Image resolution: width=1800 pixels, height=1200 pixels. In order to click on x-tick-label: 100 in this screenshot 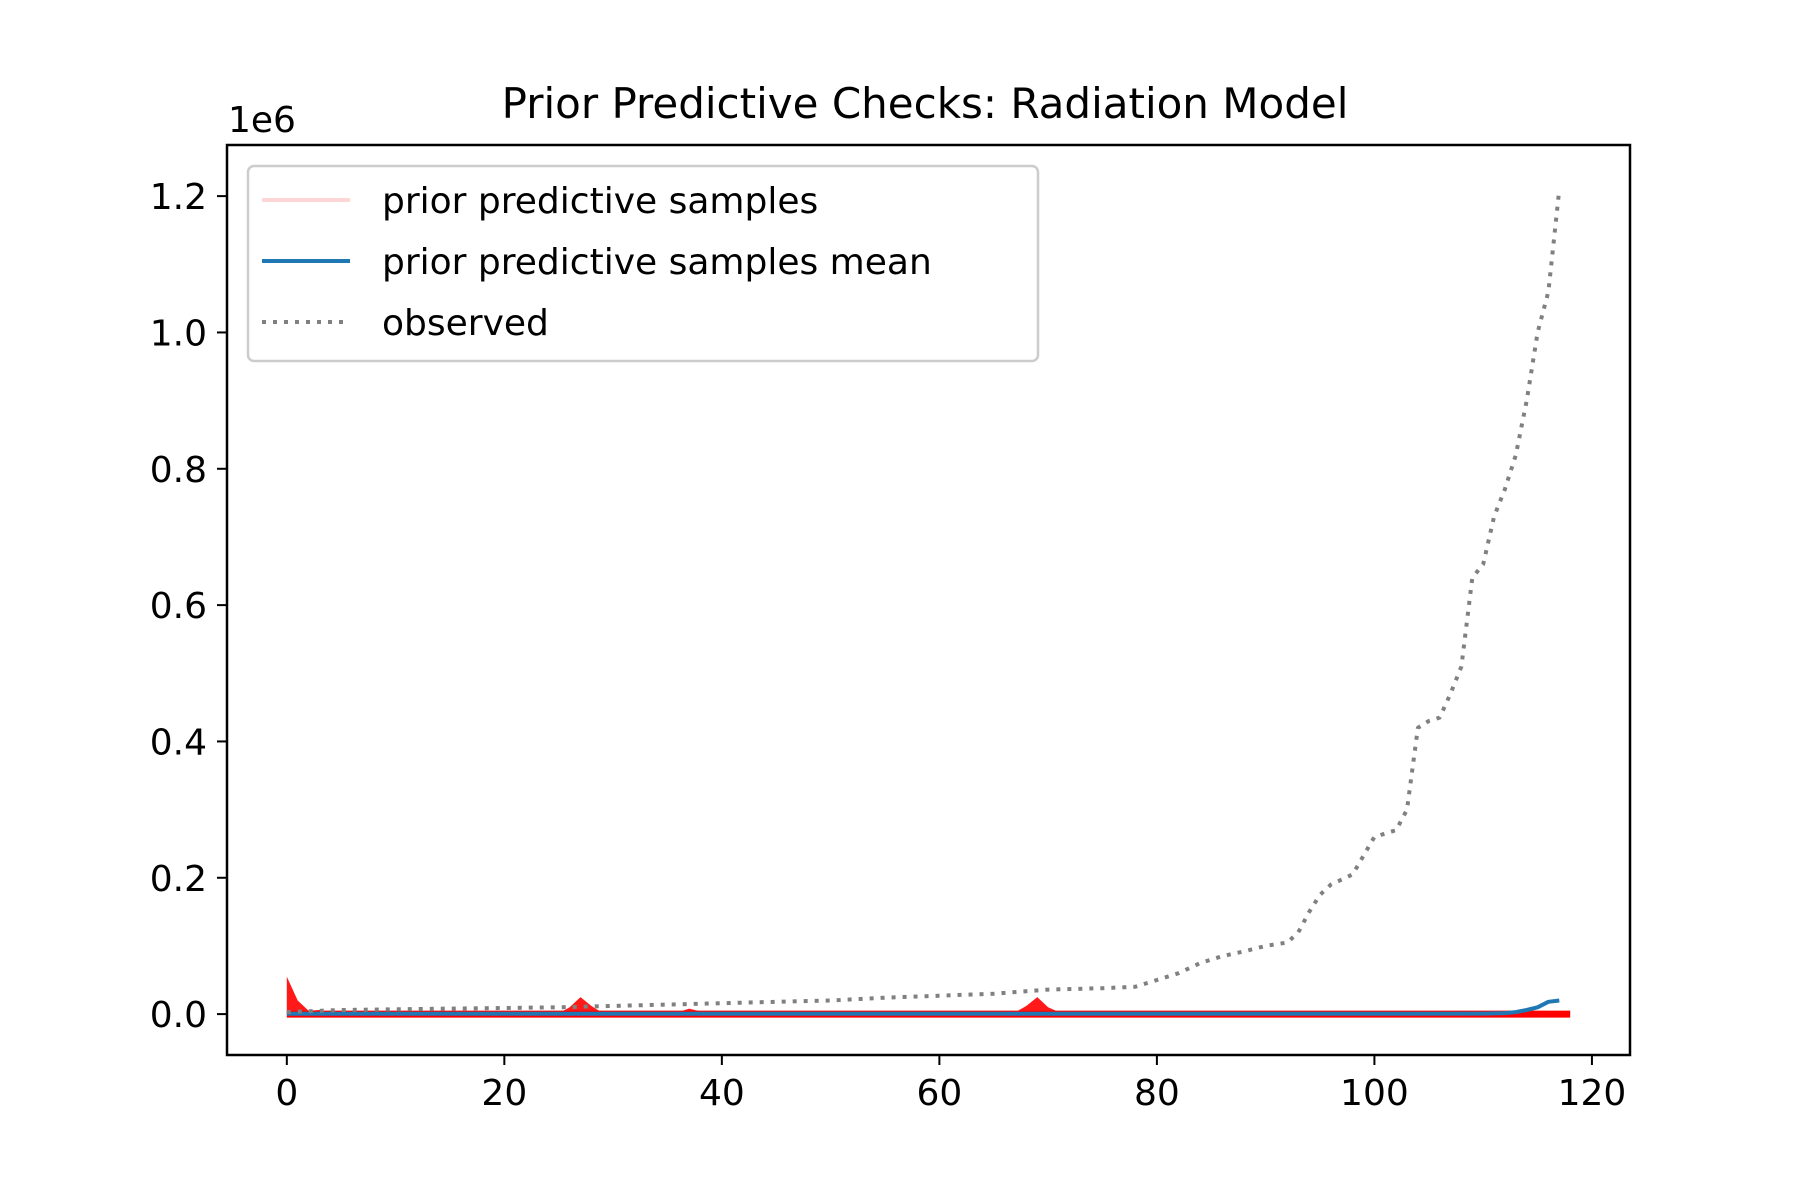, I will do `click(1374, 1093)`.